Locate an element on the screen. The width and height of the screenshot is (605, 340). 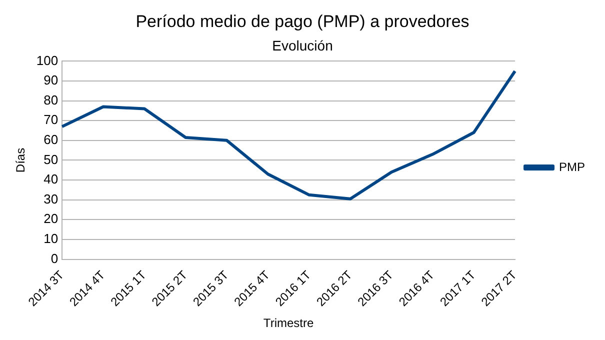
y-tick-label: 0 is located at coordinates (54, 258).